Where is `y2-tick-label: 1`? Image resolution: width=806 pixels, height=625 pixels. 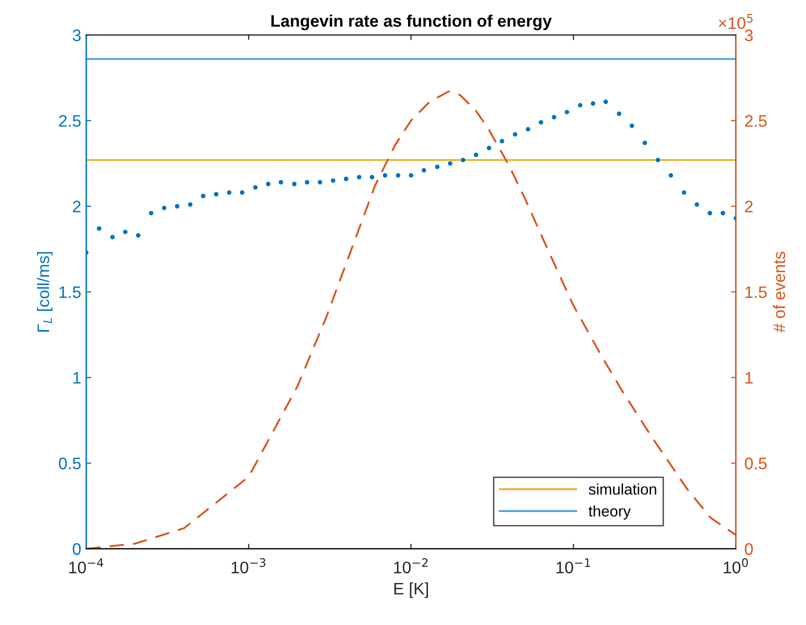 y2-tick-label: 1 is located at coordinates (749, 378).